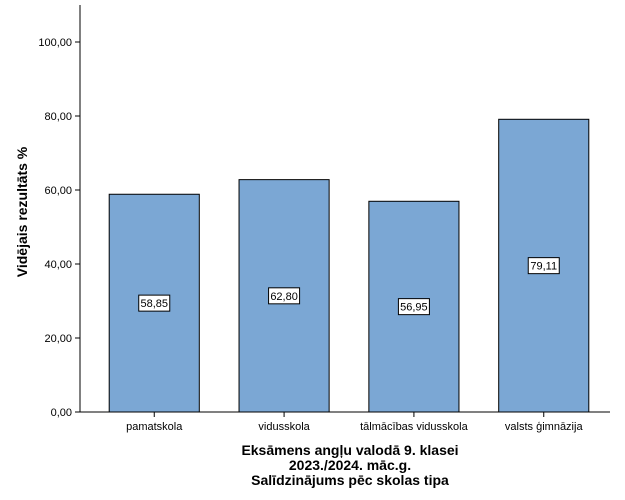  Describe the element at coordinates (58, 191) in the screenshot. I see `y-tick-label: 60,00` at that location.